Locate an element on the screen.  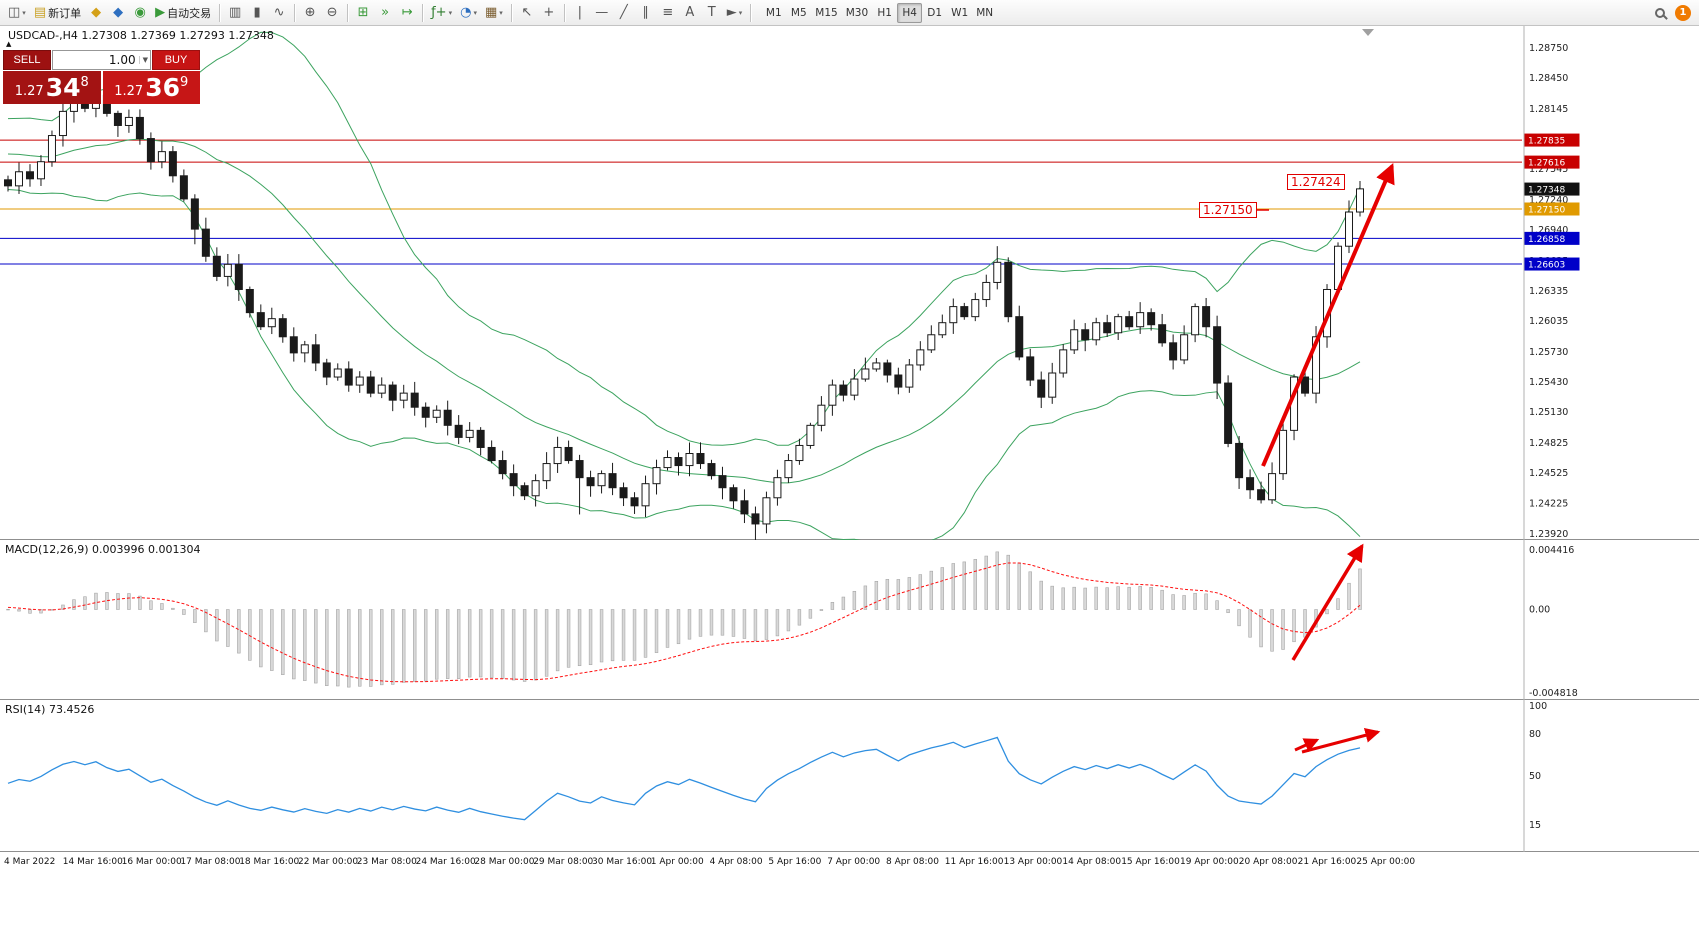
shapes-button: ► ▾ is located at coordinates (735, 13).